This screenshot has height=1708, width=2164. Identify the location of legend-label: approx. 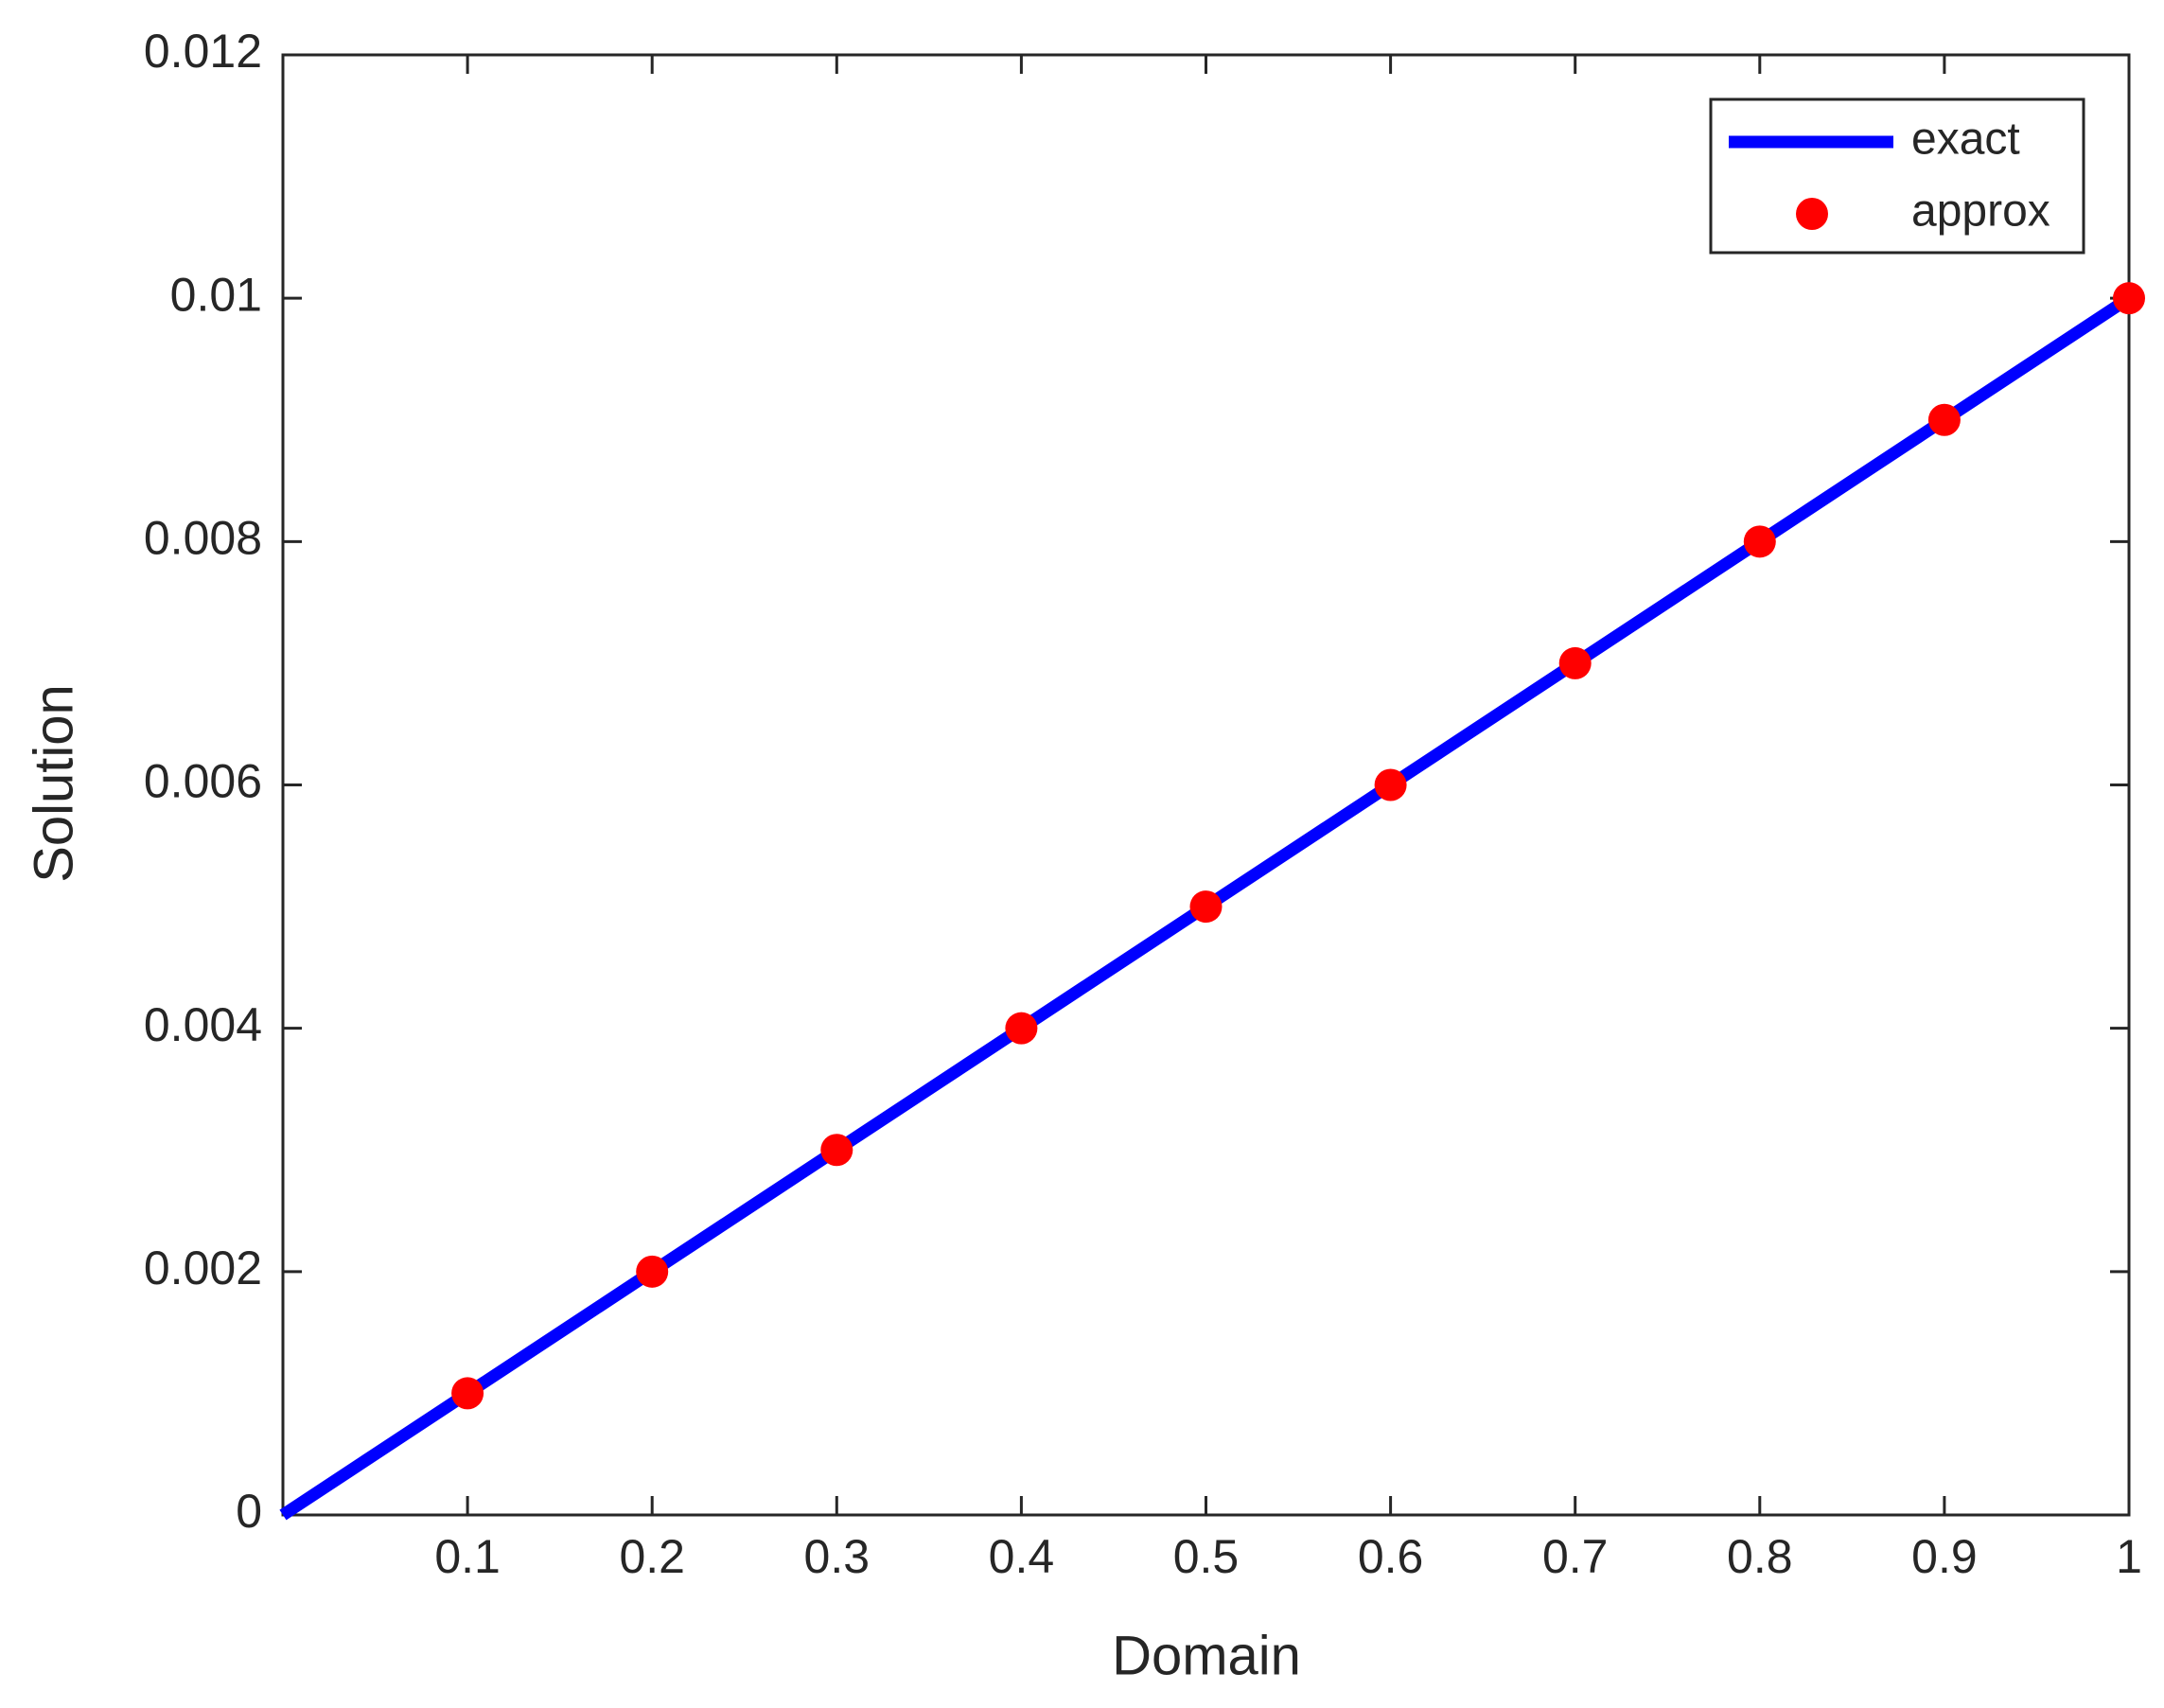
(1981, 211).